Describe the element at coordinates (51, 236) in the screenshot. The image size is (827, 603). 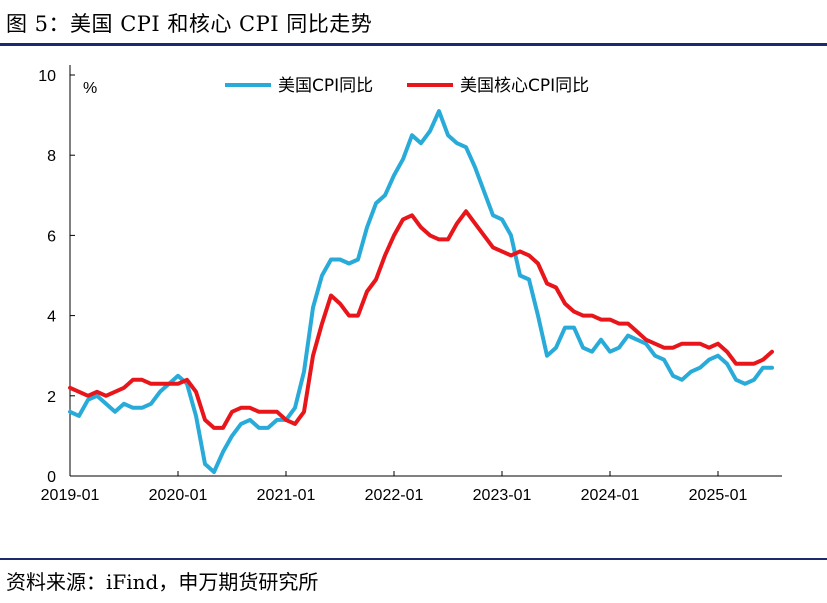
I see `y-tick-label: 6` at that location.